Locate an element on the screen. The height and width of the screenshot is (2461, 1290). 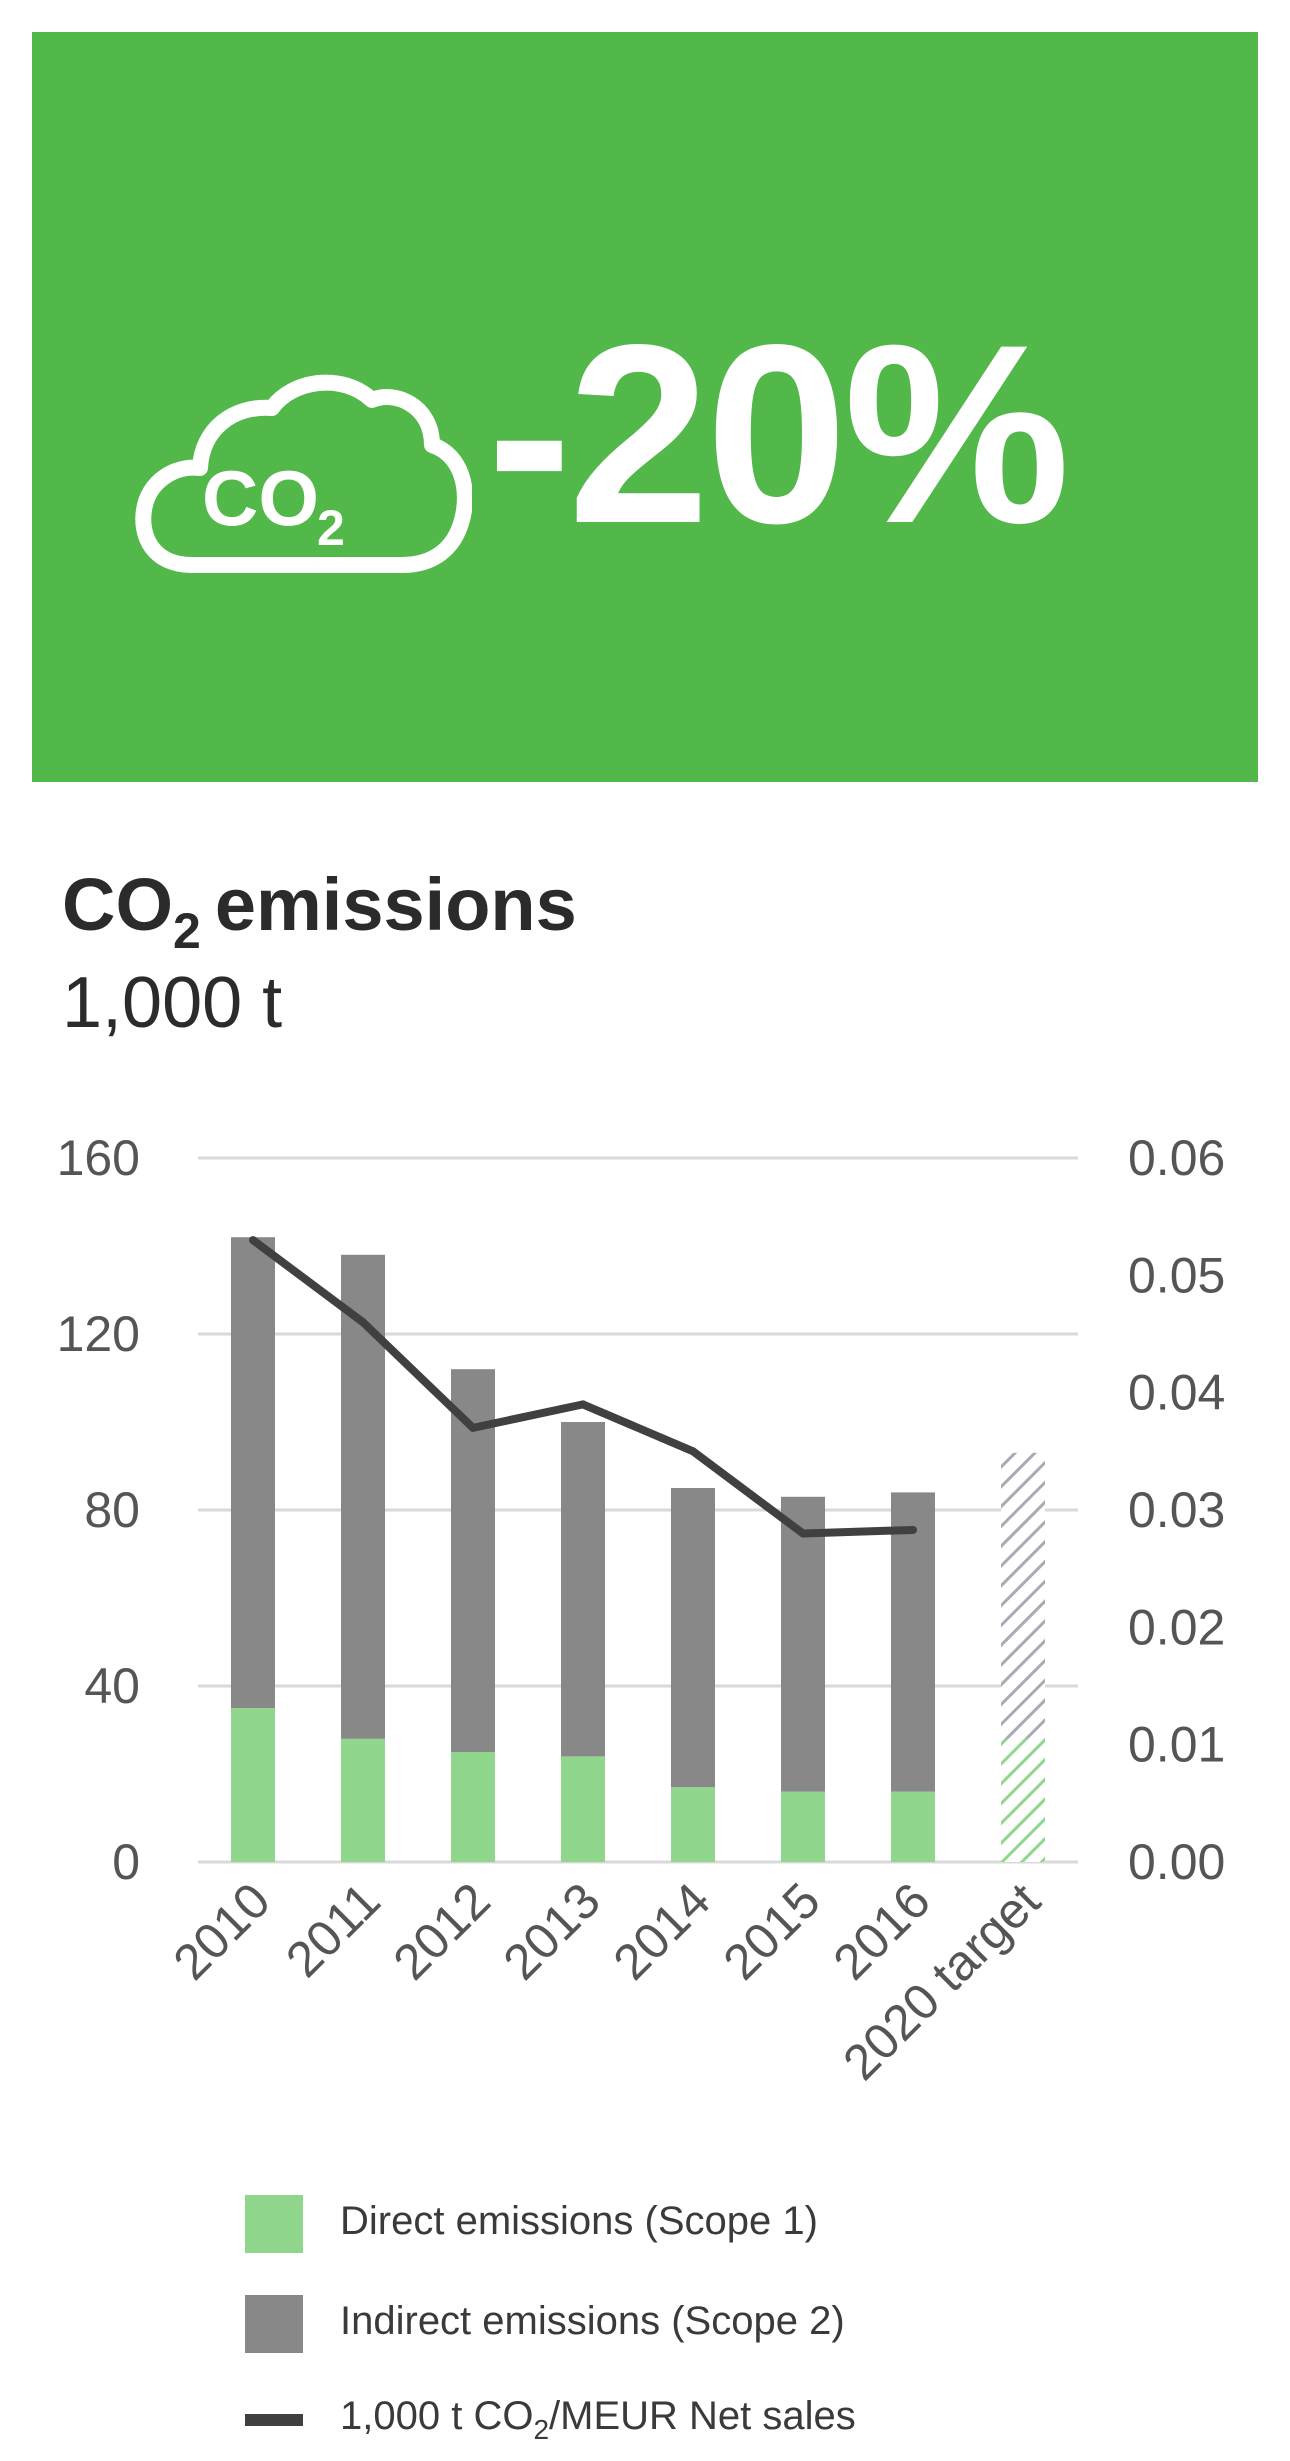
legend-swatch-direct is located at coordinates (274, 2224).